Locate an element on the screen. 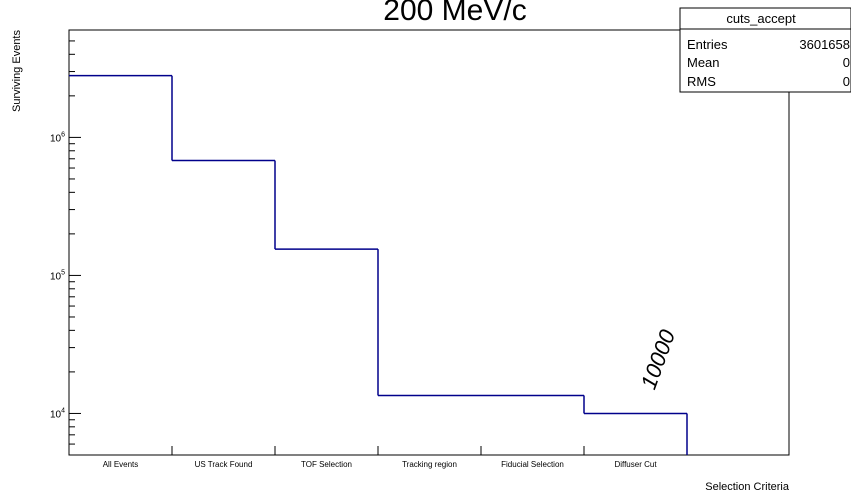  x-tick-label-2: TOF Selection is located at coordinates (326, 464).